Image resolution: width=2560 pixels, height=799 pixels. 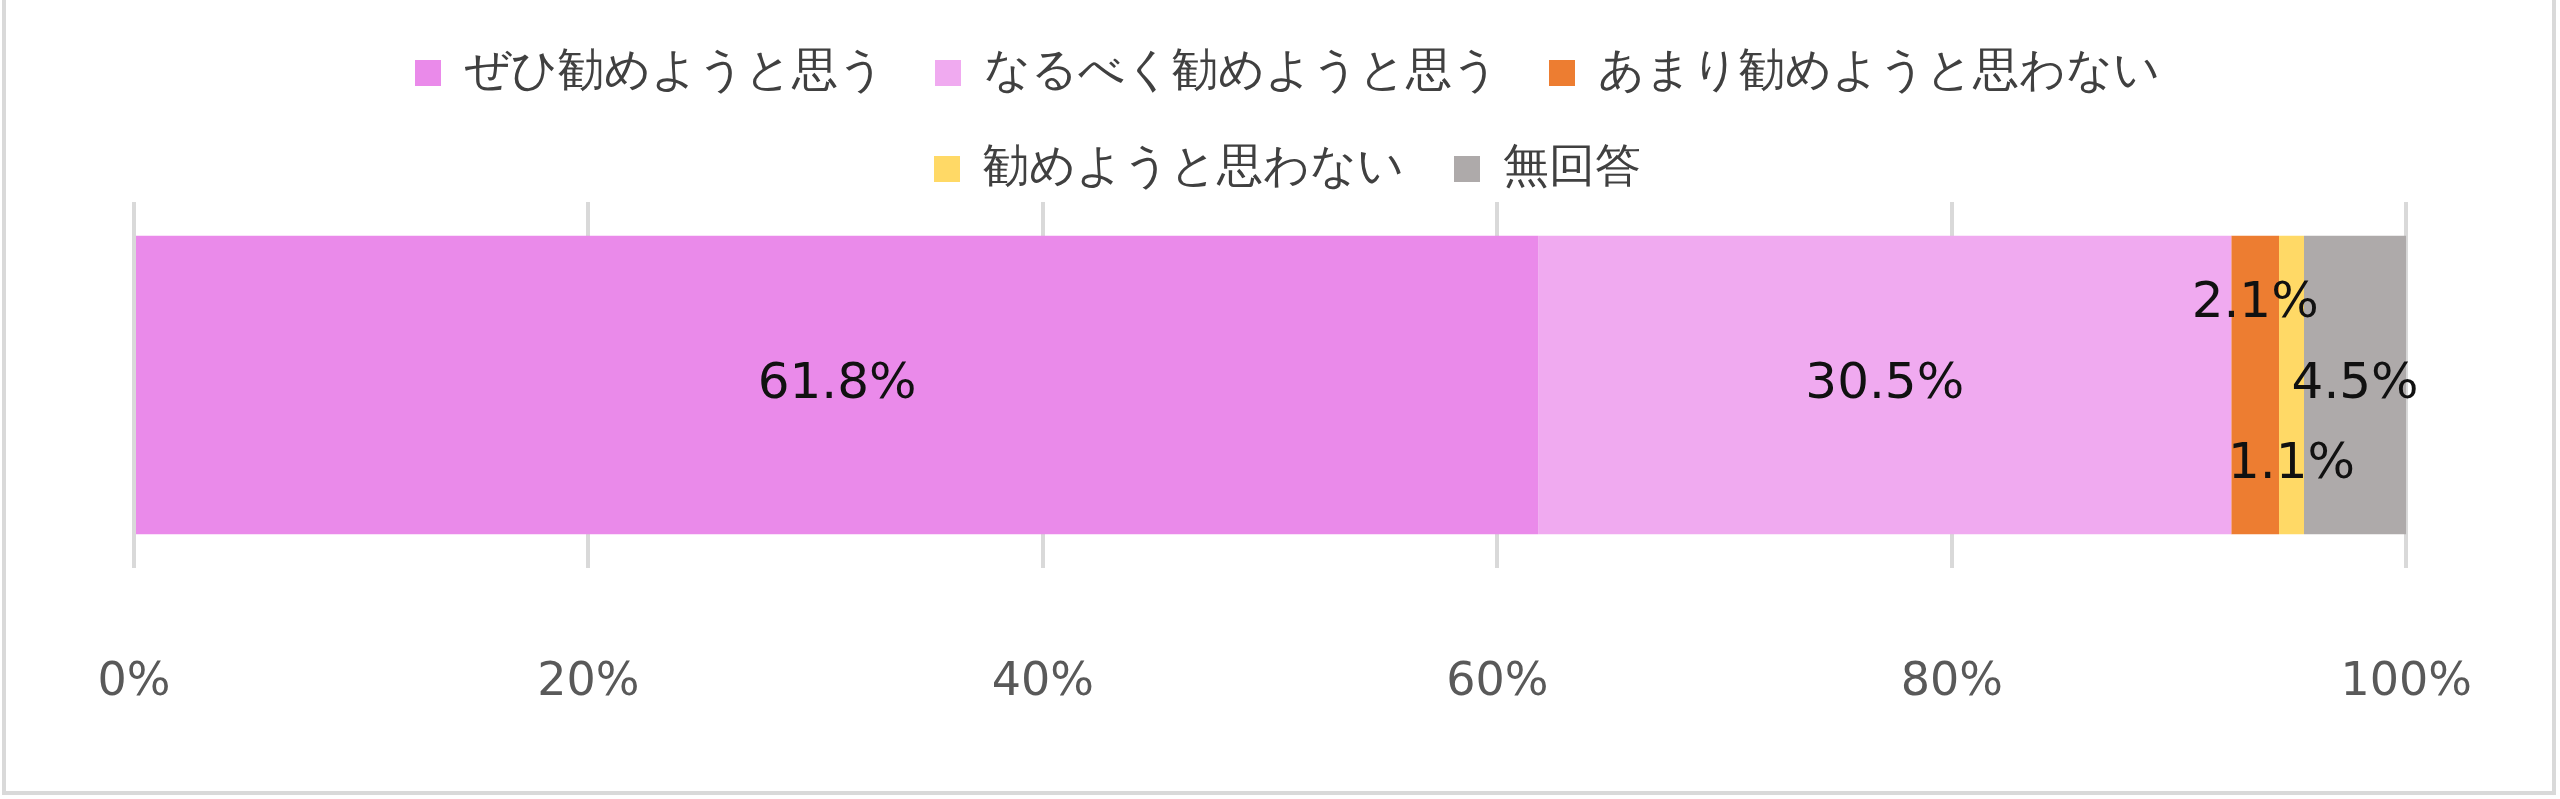 What do you see at coordinates (837, 380) in the screenshot?
I see `data-label: 61.8%` at bounding box center [837, 380].